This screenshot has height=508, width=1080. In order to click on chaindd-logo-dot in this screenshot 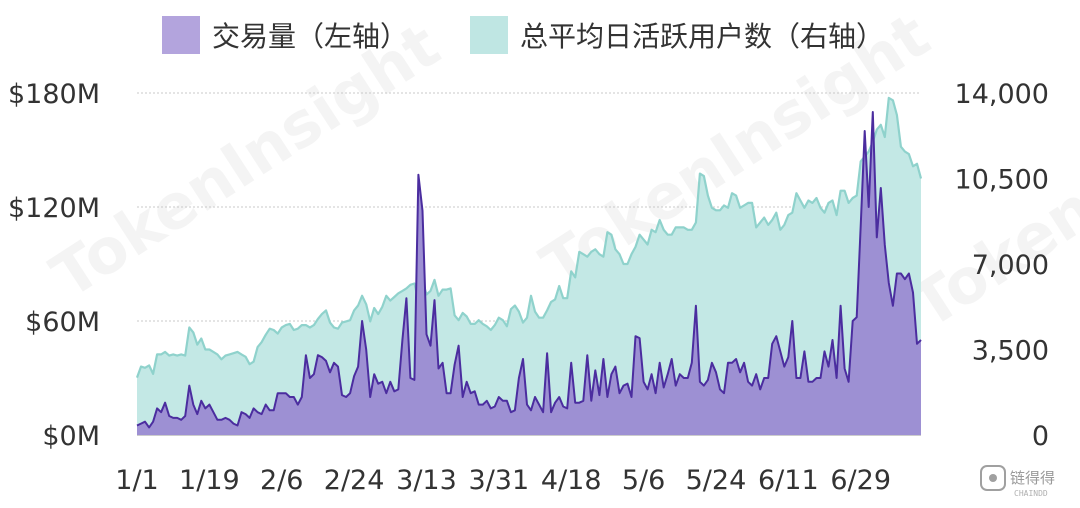, I will do `click(993, 478)`.